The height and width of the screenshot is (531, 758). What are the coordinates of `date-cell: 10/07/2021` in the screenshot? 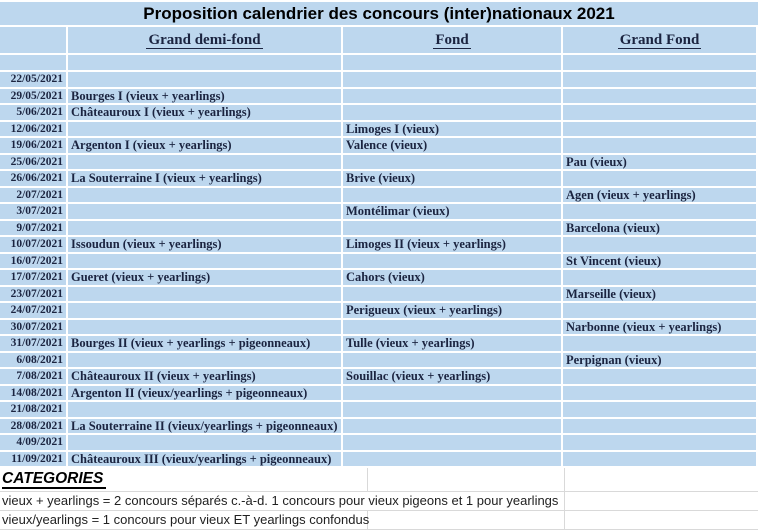 It's located at (34, 245).